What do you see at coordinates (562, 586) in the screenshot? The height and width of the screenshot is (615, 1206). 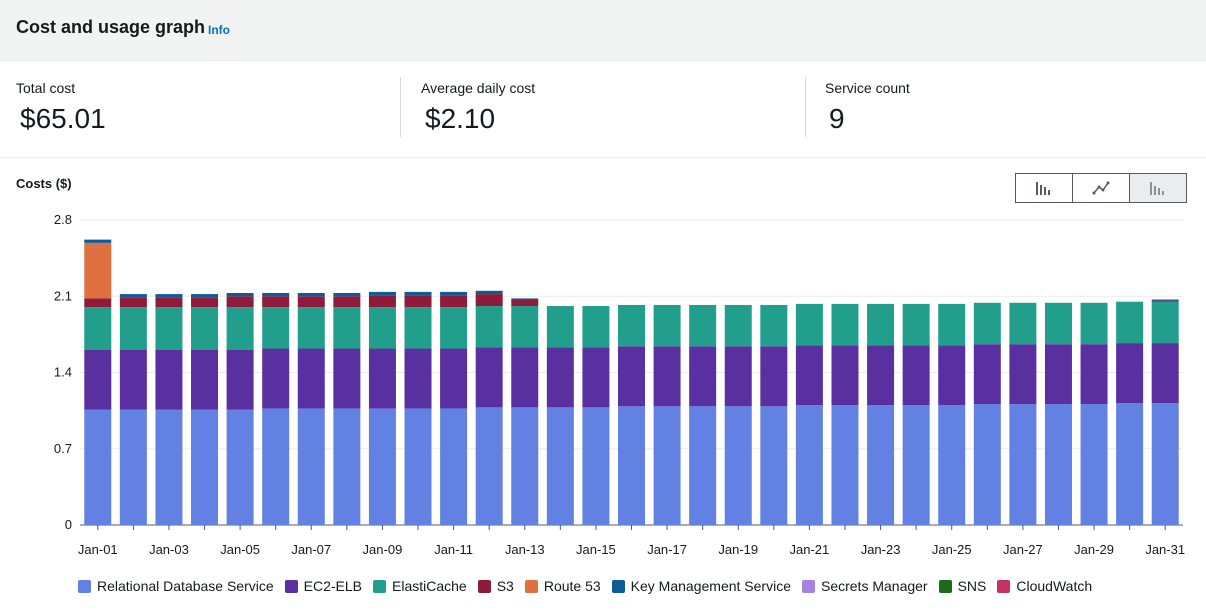 I see `legend-item: Route 53` at bounding box center [562, 586].